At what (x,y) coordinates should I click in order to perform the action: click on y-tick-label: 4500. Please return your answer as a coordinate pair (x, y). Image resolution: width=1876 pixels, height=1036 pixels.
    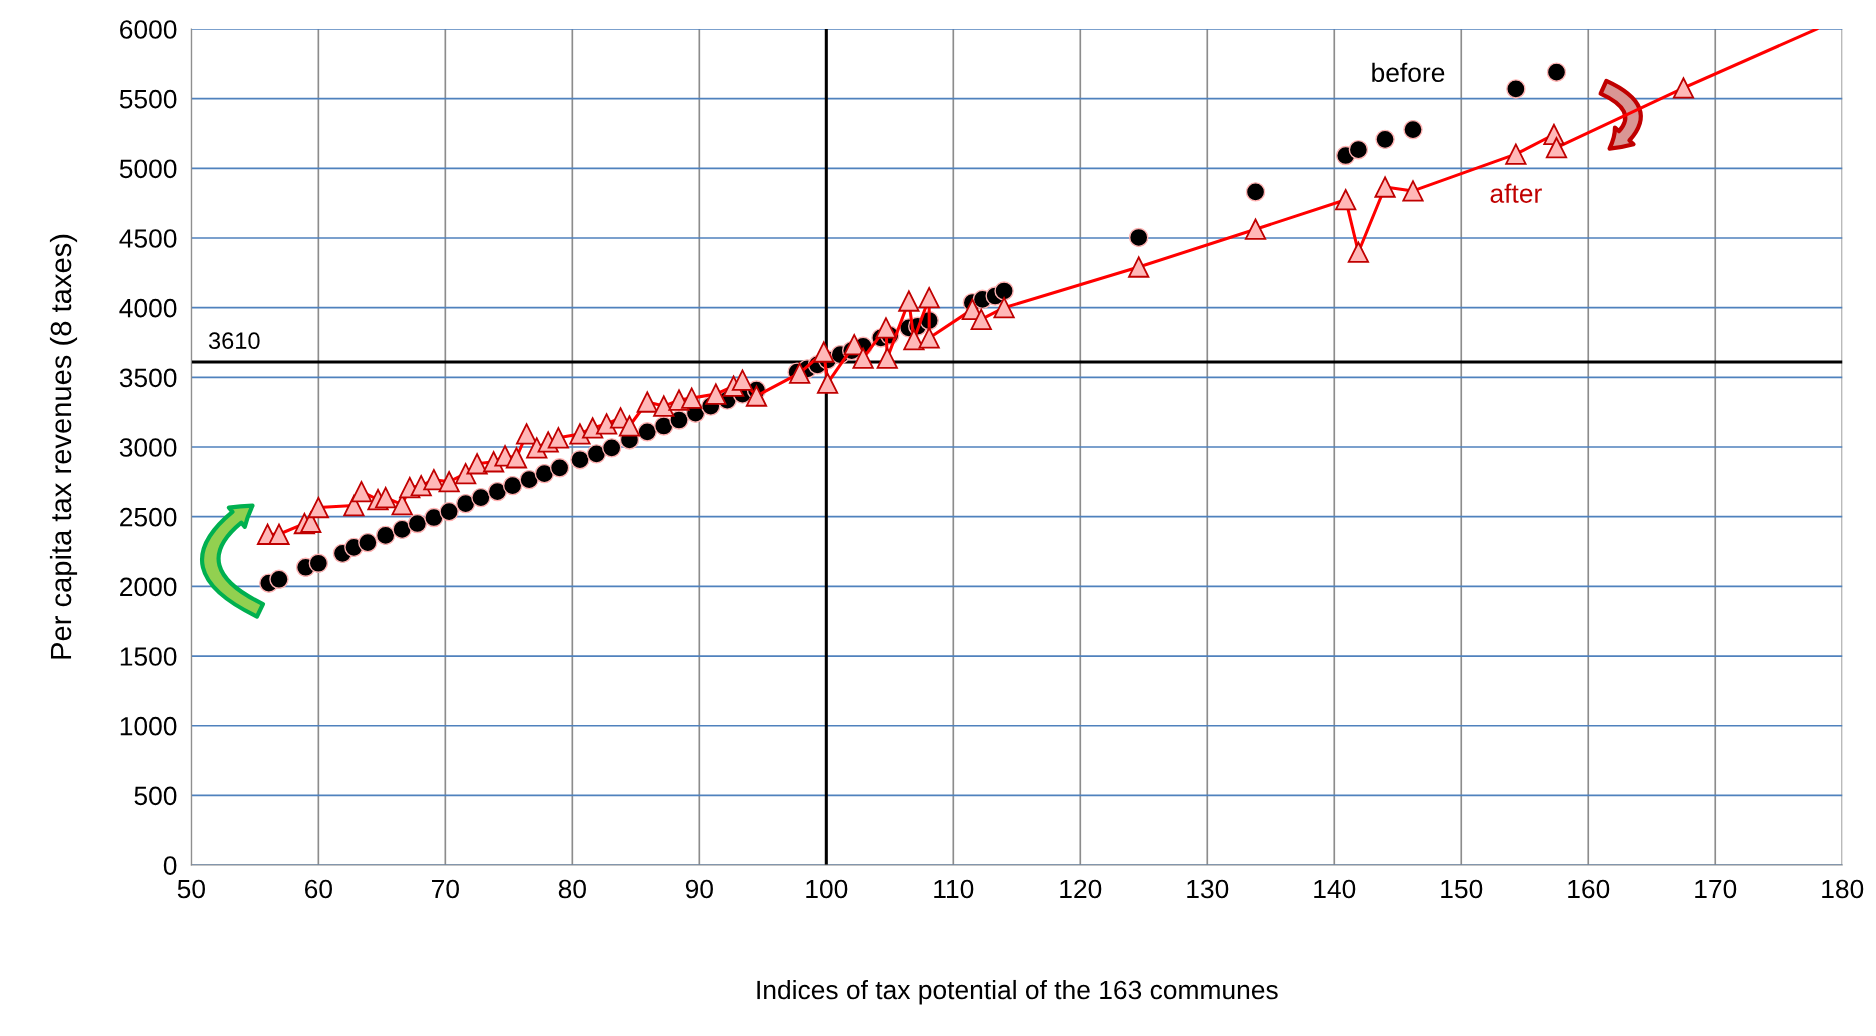
    Looking at the image, I should click on (148, 238).